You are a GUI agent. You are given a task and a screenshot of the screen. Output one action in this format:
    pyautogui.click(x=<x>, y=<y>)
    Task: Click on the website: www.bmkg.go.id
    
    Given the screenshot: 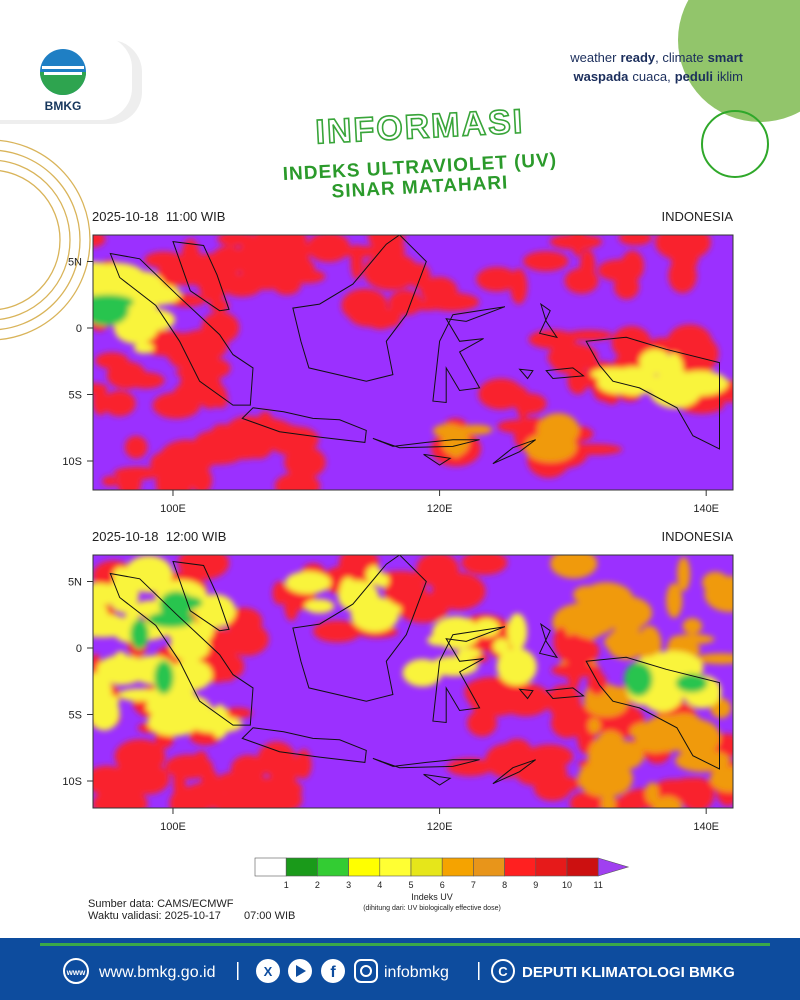 What is the action you would take?
    pyautogui.click(x=157, y=972)
    